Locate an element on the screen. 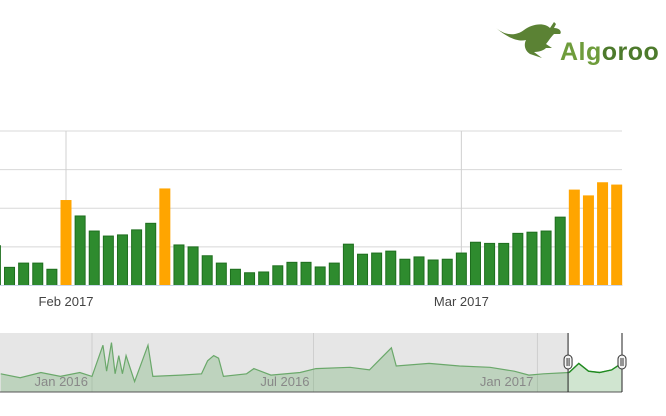 The image size is (666, 416). navigator-selected-range is located at coordinates (595, 362).